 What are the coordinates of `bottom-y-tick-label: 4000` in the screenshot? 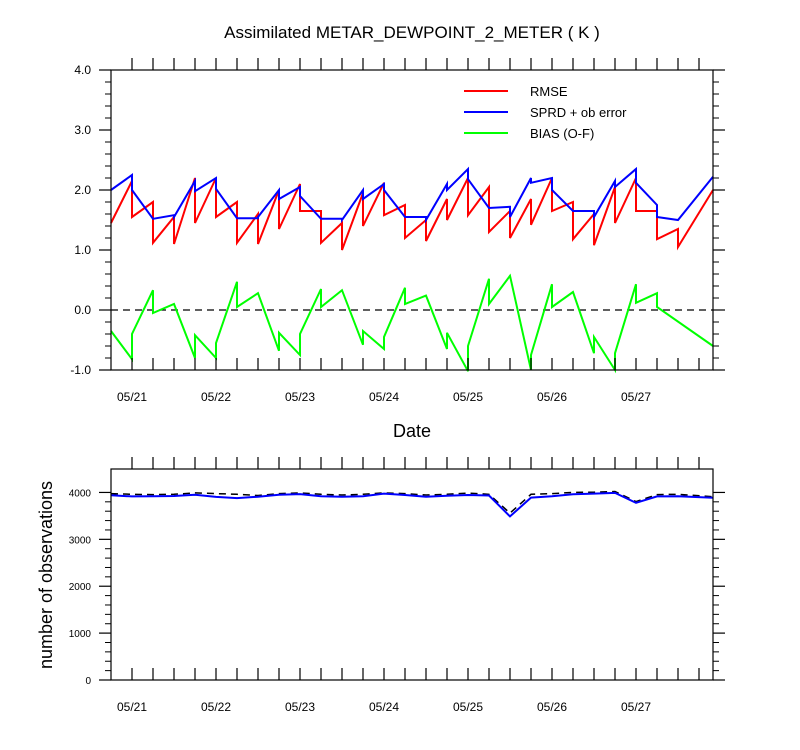 It's located at (80, 493).